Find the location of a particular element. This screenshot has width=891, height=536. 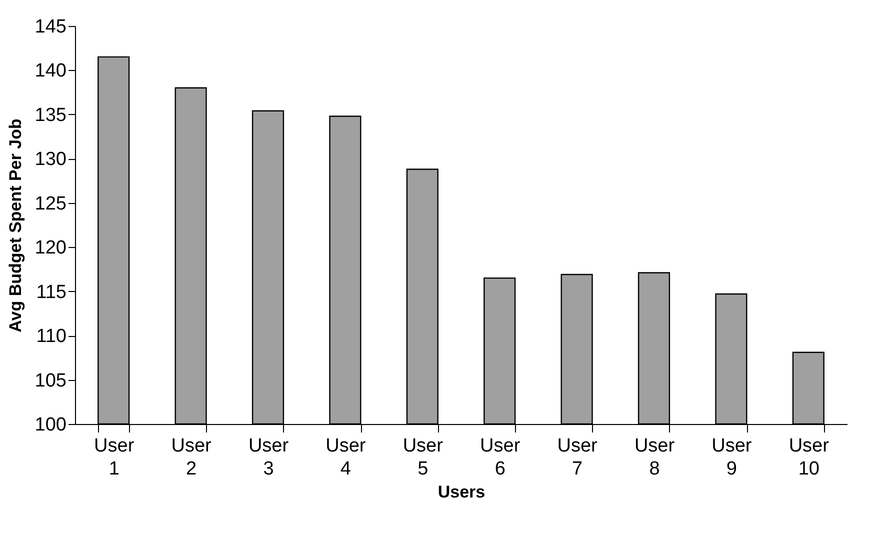

x-tick-label: User 8 is located at coordinates (655, 458).